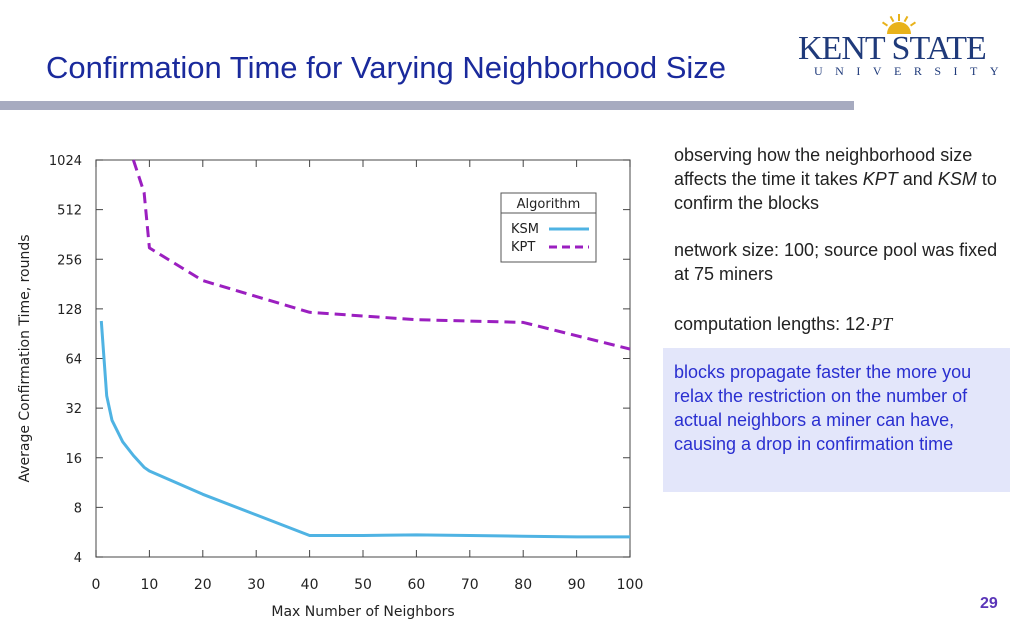 This screenshot has width=1024, height=640. What do you see at coordinates (912, 71) in the screenshot?
I see `logo-subtitle: UNIVERSITY` at bounding box center [912, 71].